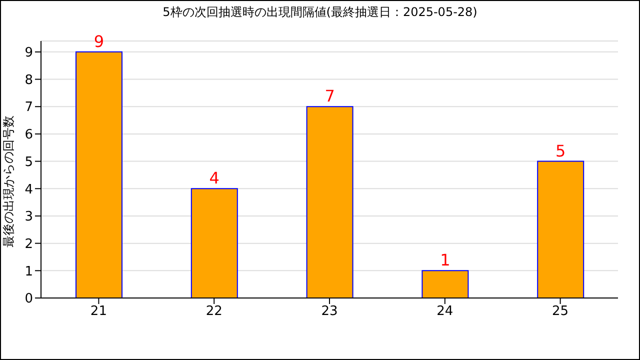 Image resolution: width=640 pixels, height=360 pixels. What do you see at coordinates (28, 217) in the screenshot?
I see `y-tick-label: 3` at bounding box center [28, 217].